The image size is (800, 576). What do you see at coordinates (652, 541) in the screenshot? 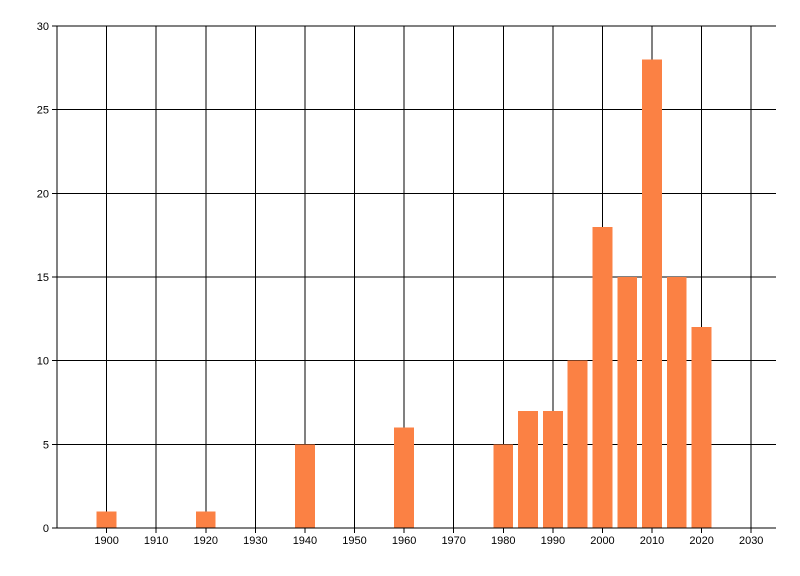
I see `x-tick-label-2010: 2010` at bounding box center [652, 541].